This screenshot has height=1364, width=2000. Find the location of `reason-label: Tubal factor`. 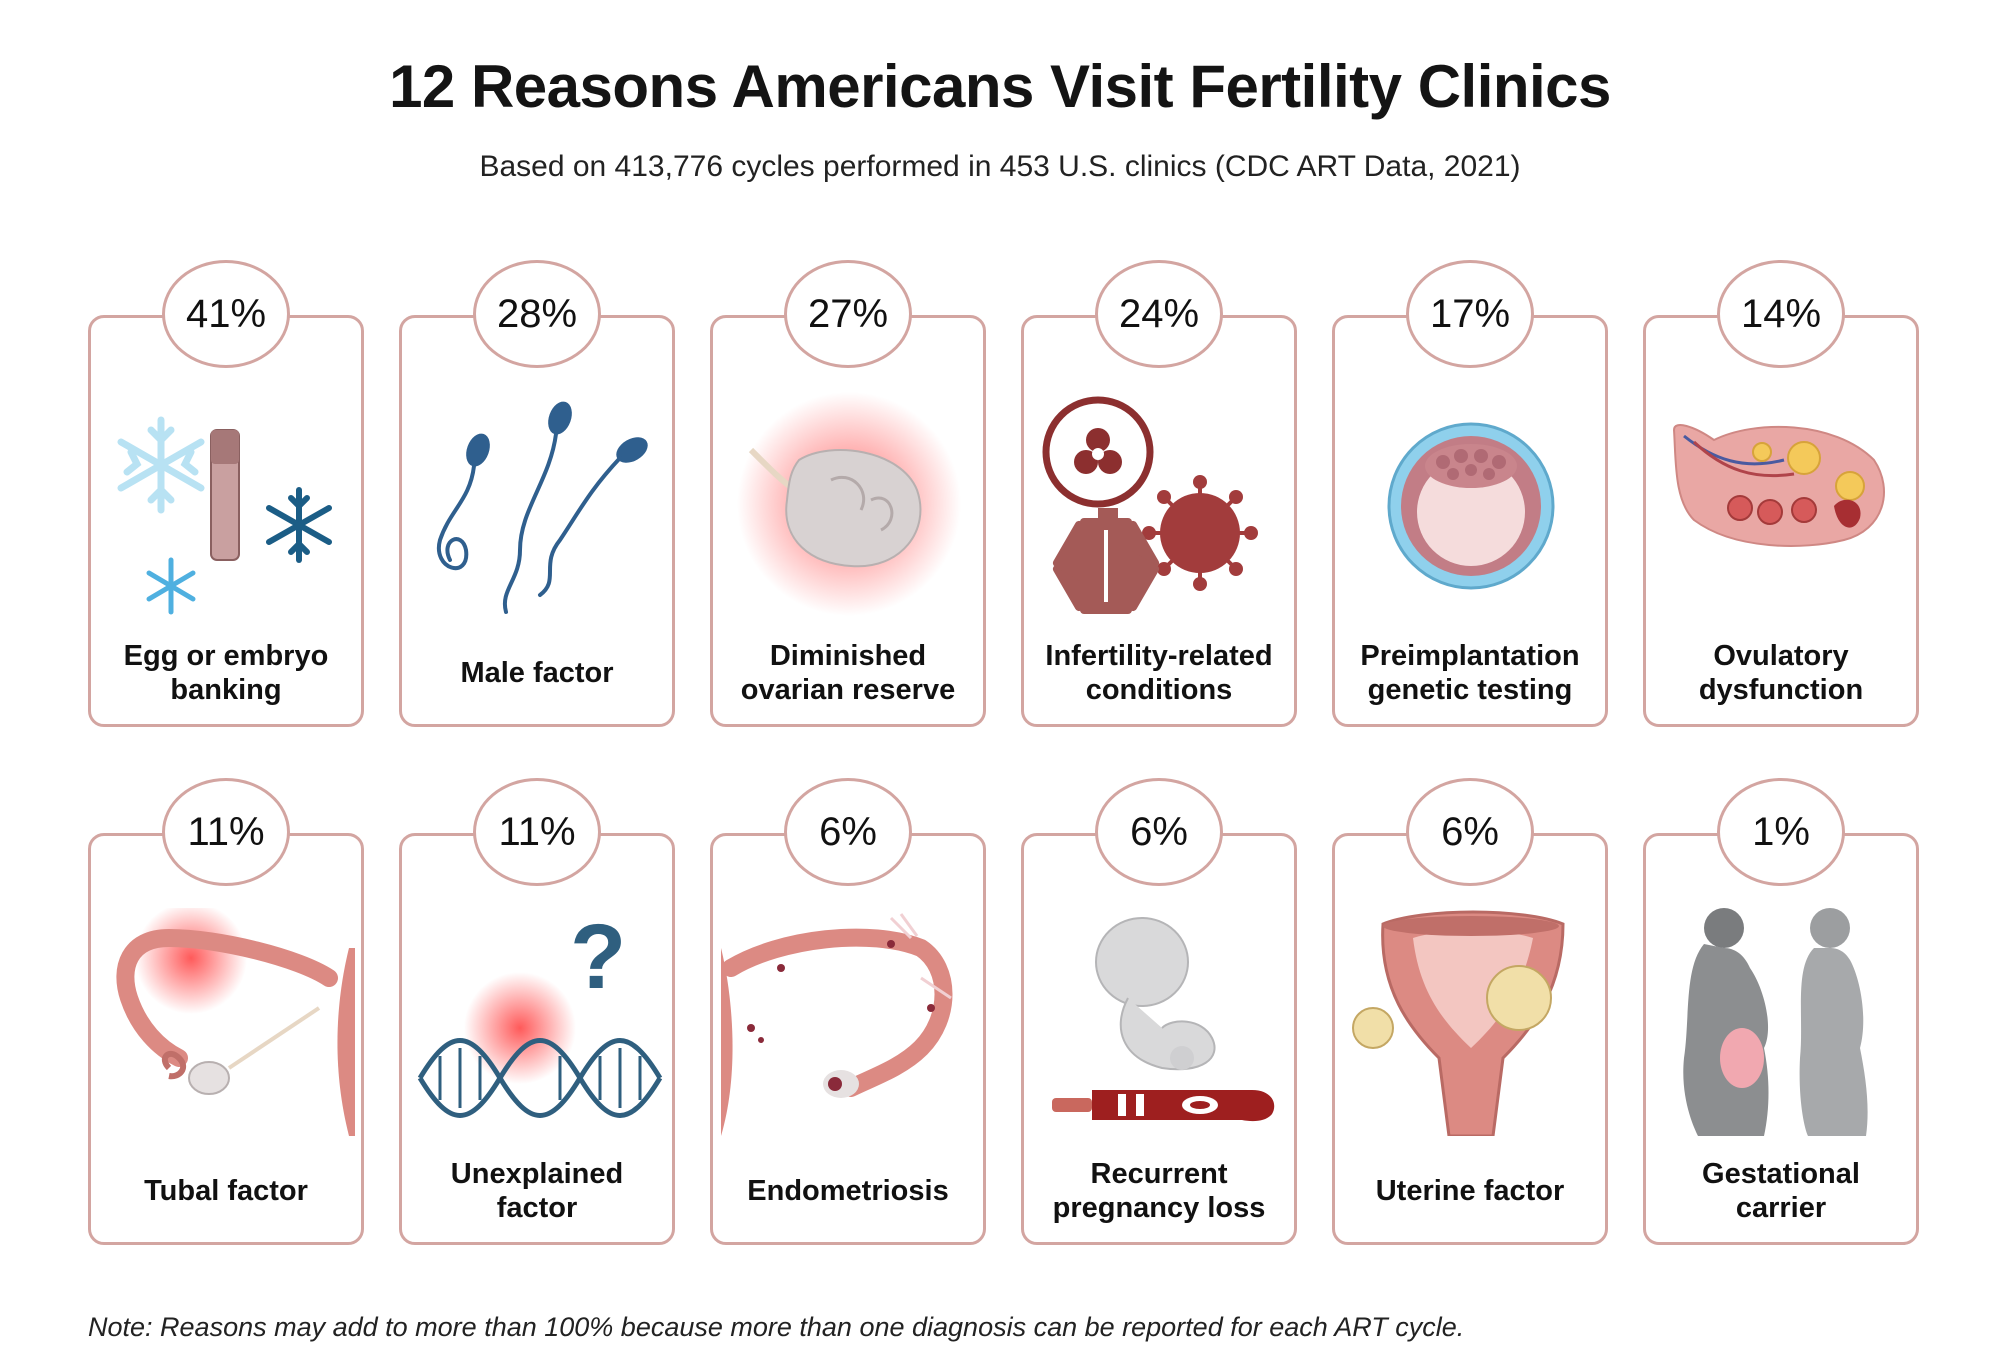

reason-label: Tubal factor is located at coordinates (226, 1191).